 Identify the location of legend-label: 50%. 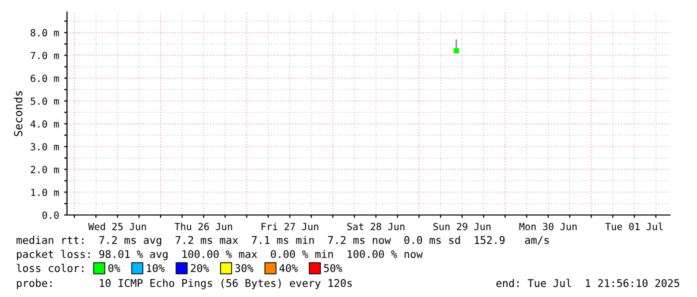
(333, 268).